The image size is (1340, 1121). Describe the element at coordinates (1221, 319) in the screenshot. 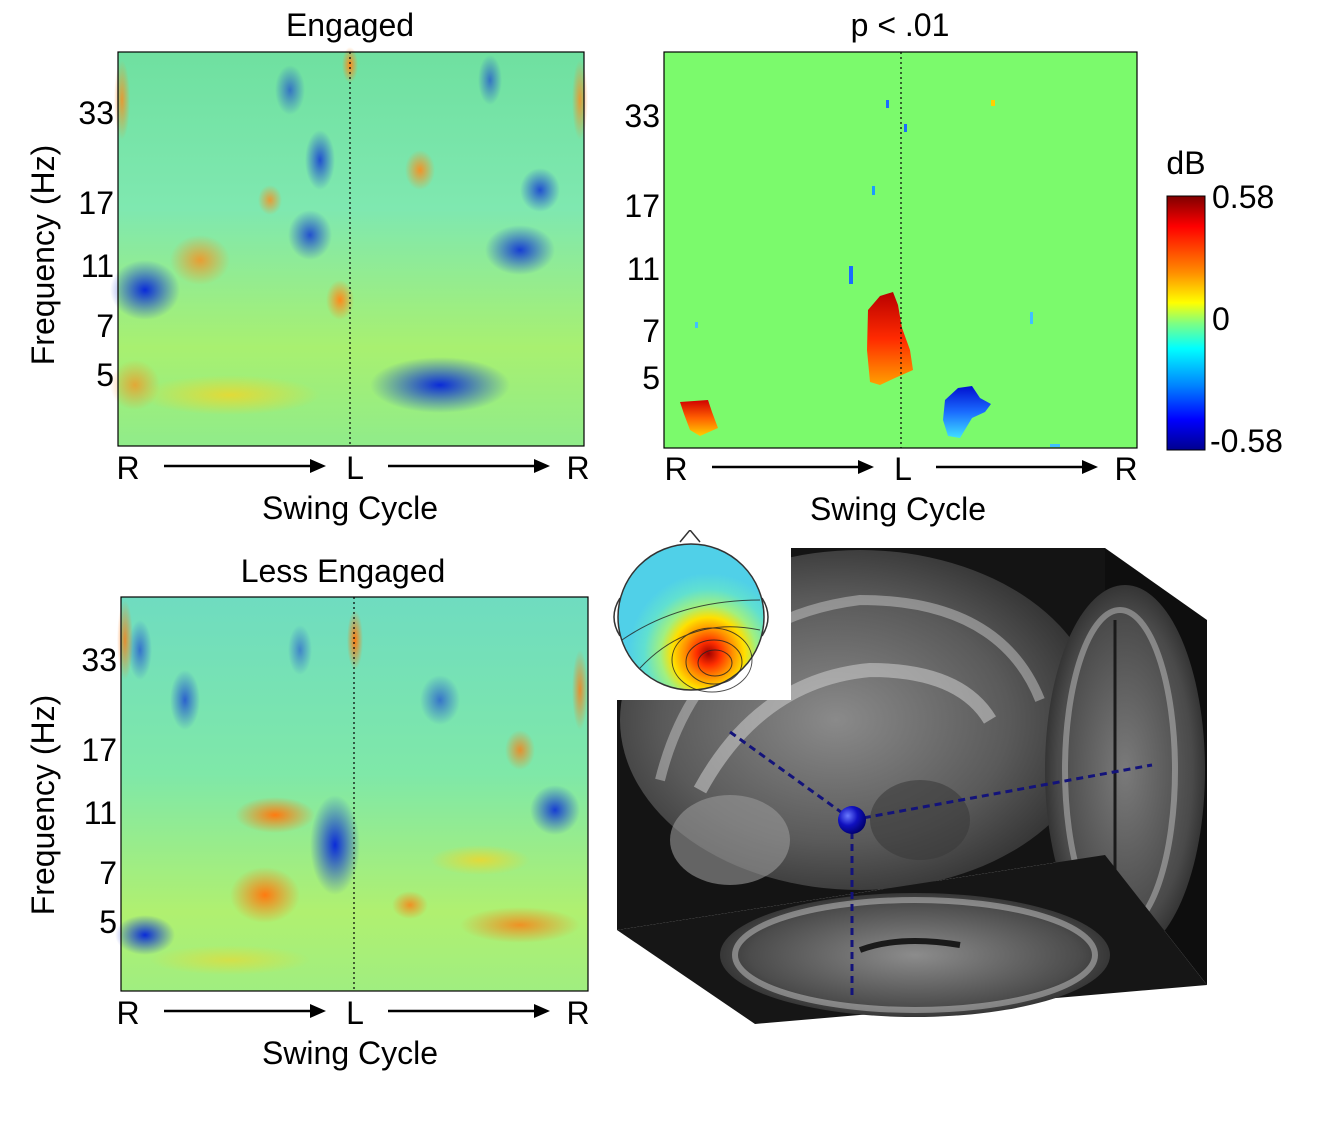

I see `colorbar-mid: 0` at that location.